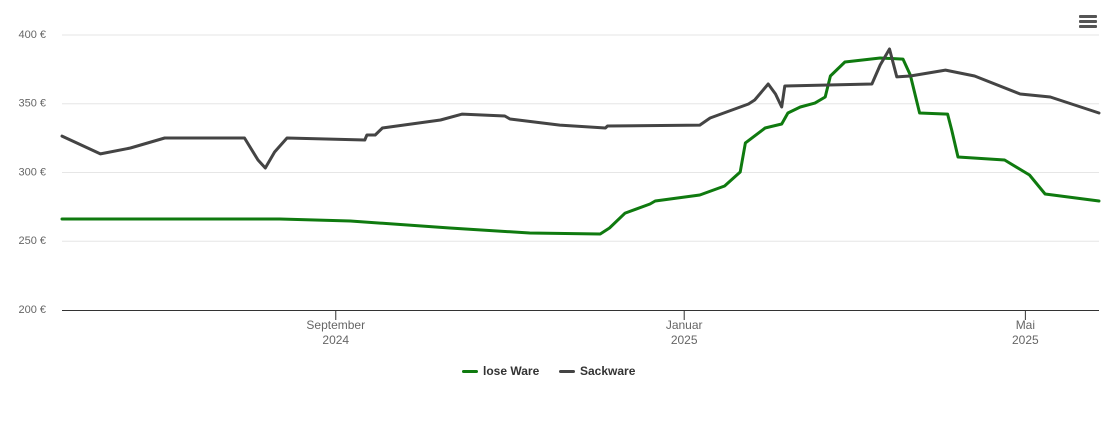  Describe the element at coordinates (32, 241) in the screenshot. I see `y-tick-label: 250 €` at that location.